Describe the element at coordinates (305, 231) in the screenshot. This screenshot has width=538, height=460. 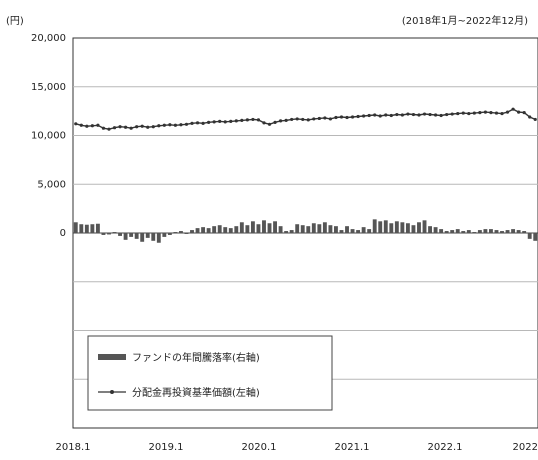
I see `return-bars` at that location.